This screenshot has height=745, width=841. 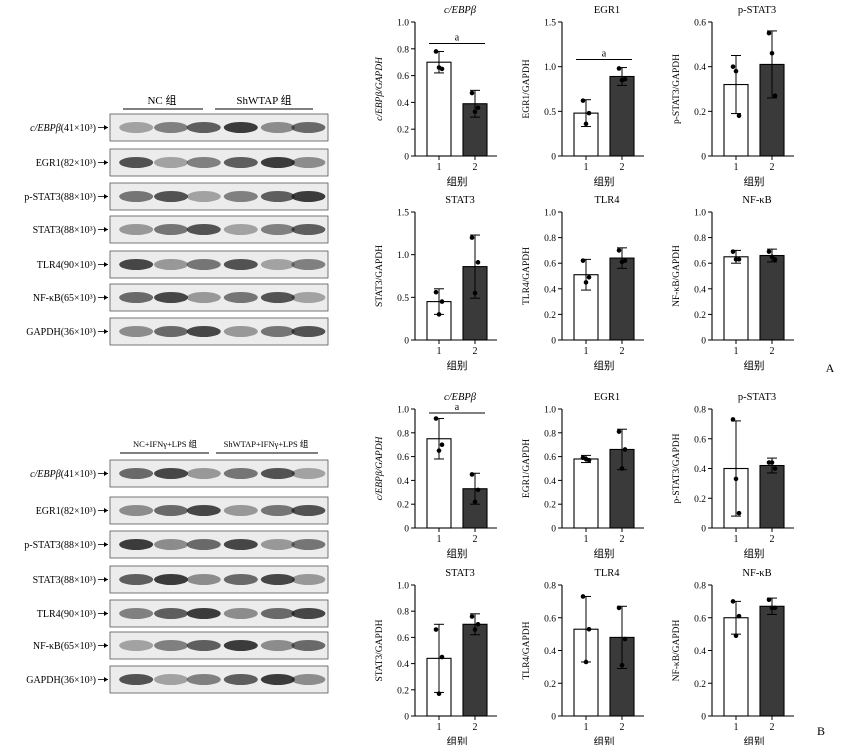 I want to click on chart-title: STAT3, so click(x=460, y=200).